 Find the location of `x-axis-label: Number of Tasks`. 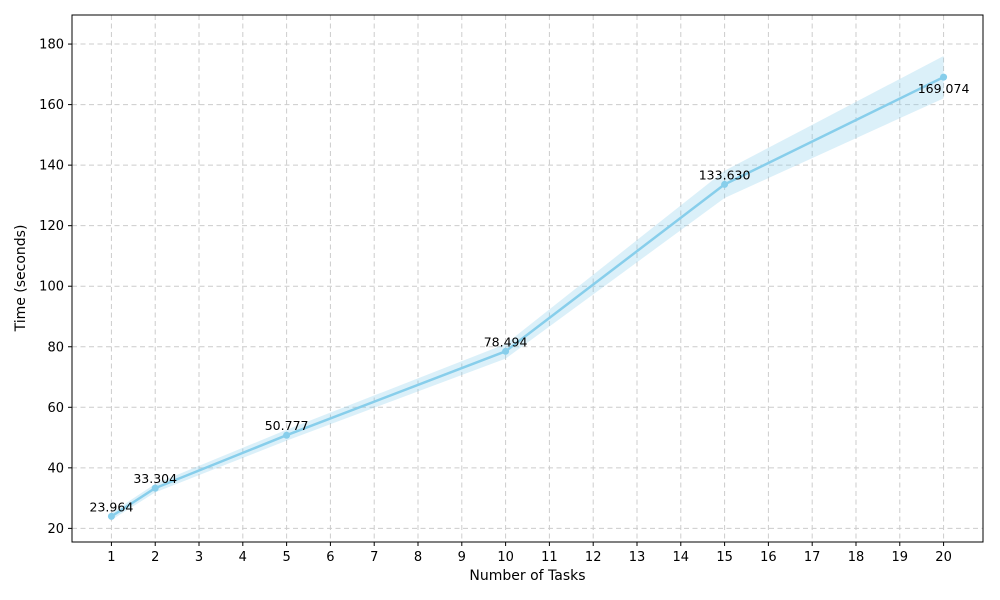

x-axis-label: Number of Tasks is located at coordinates (527, 576).